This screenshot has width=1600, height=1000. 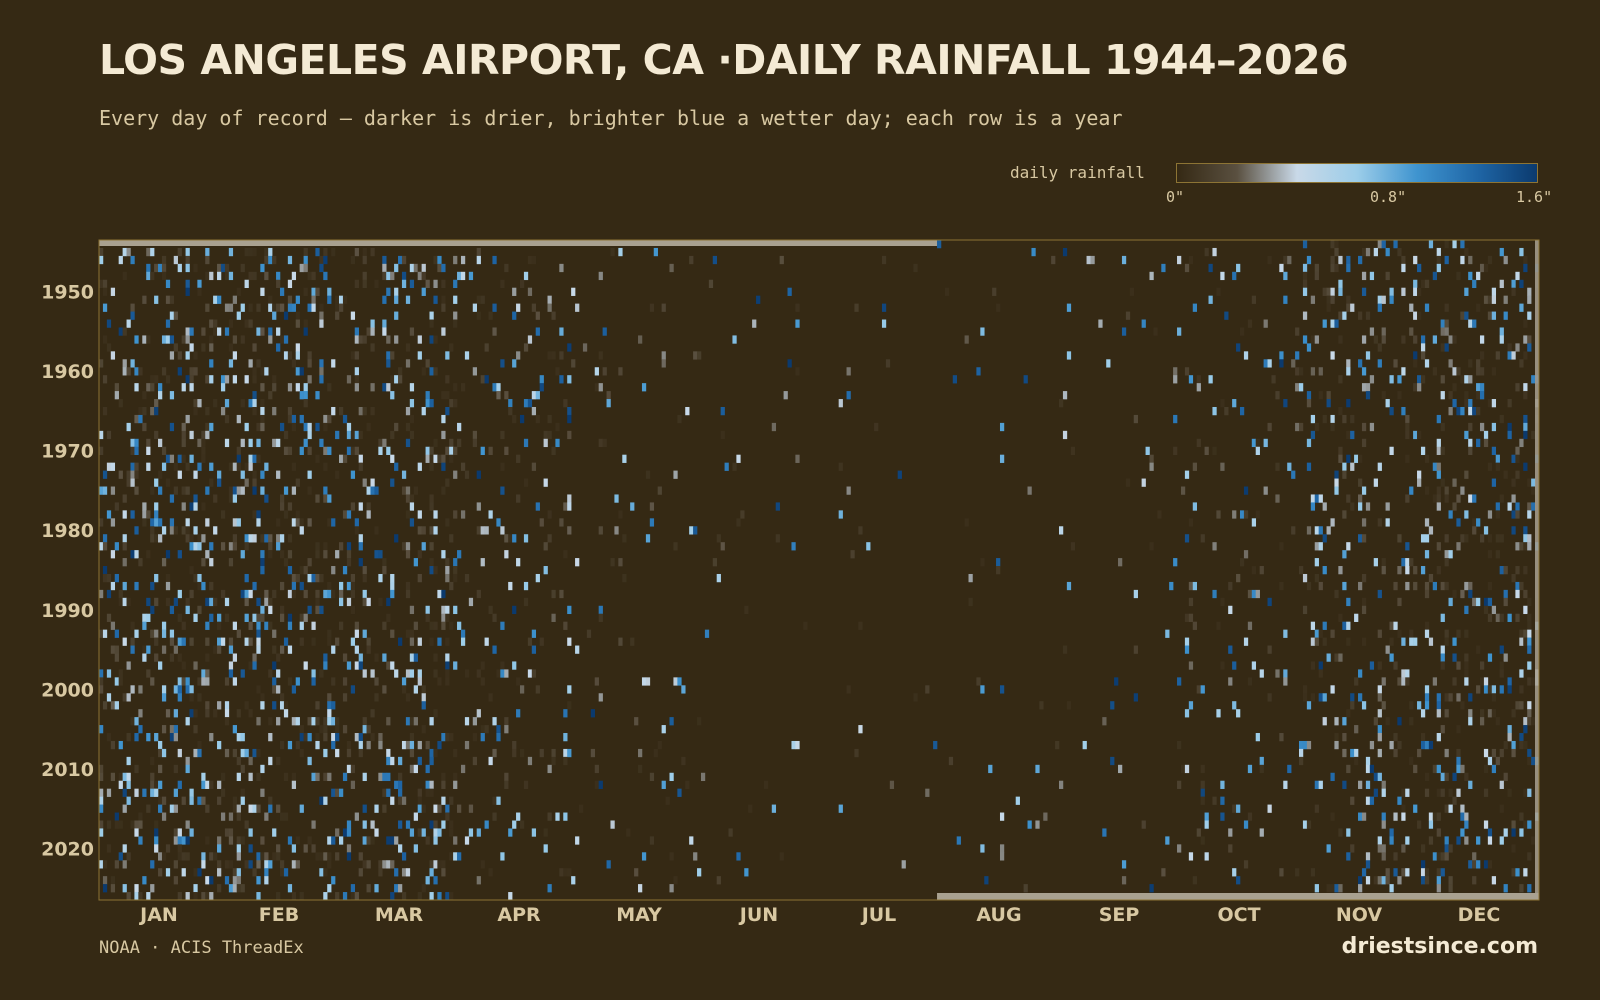 What do you see at coordinates (1439, 946) in the screenshot?
I see `brand-link: driestsince.com` at bounding box center [1439, 946].